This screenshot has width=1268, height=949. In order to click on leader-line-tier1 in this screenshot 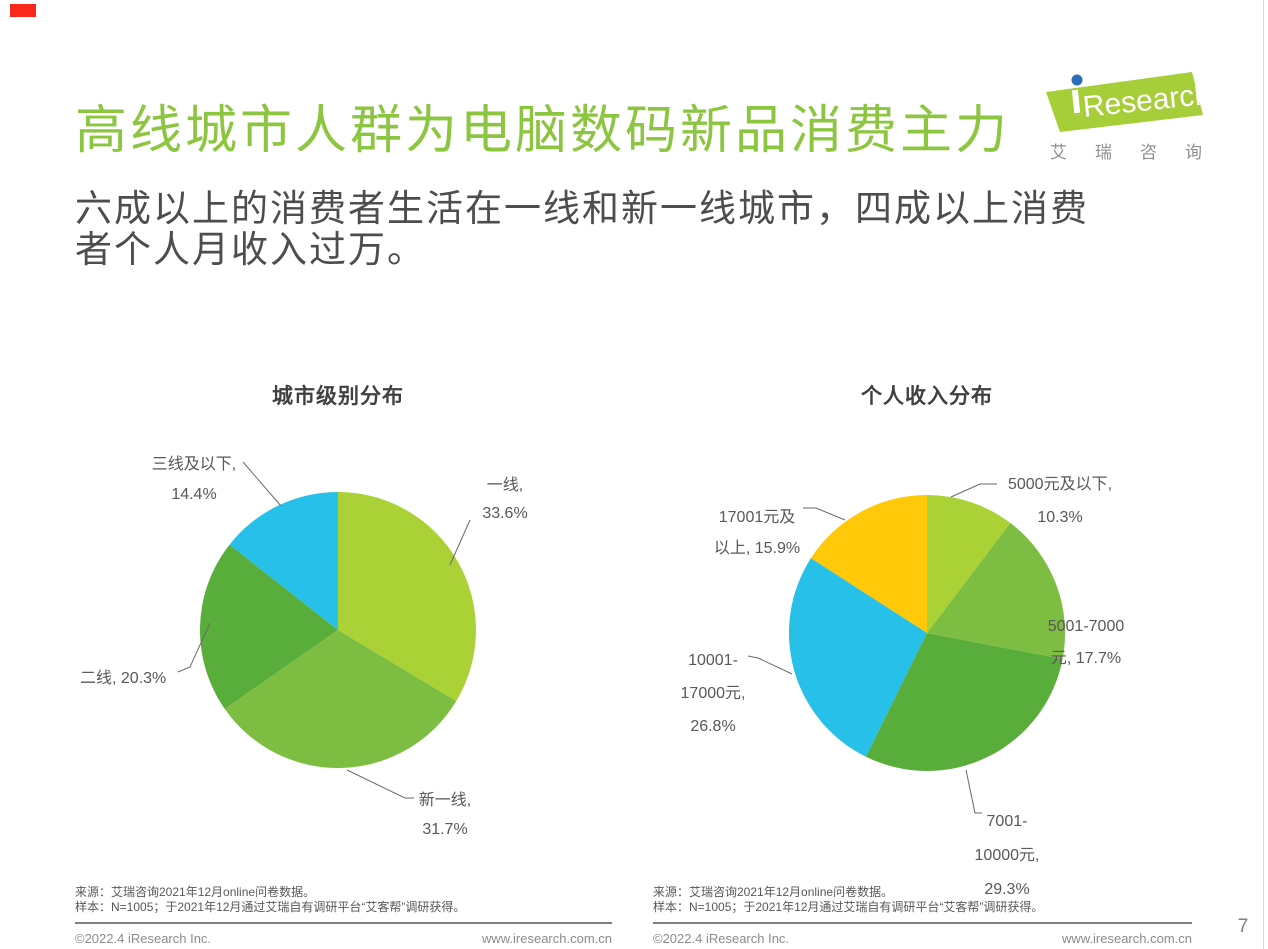, I will do `click(460, 542)`.